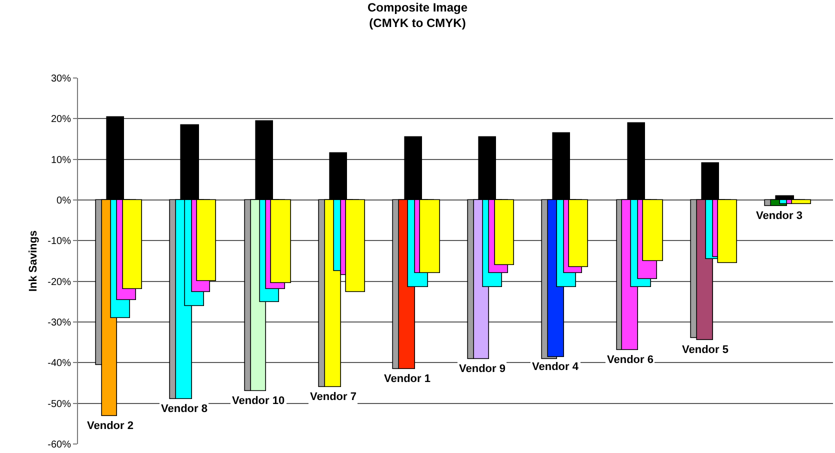 The width and height of the screenshot is (835, 453). Describe the element at coordinates (705, 350) in the screenshot. I see `x-tick-label: Vendor 5` at that location.